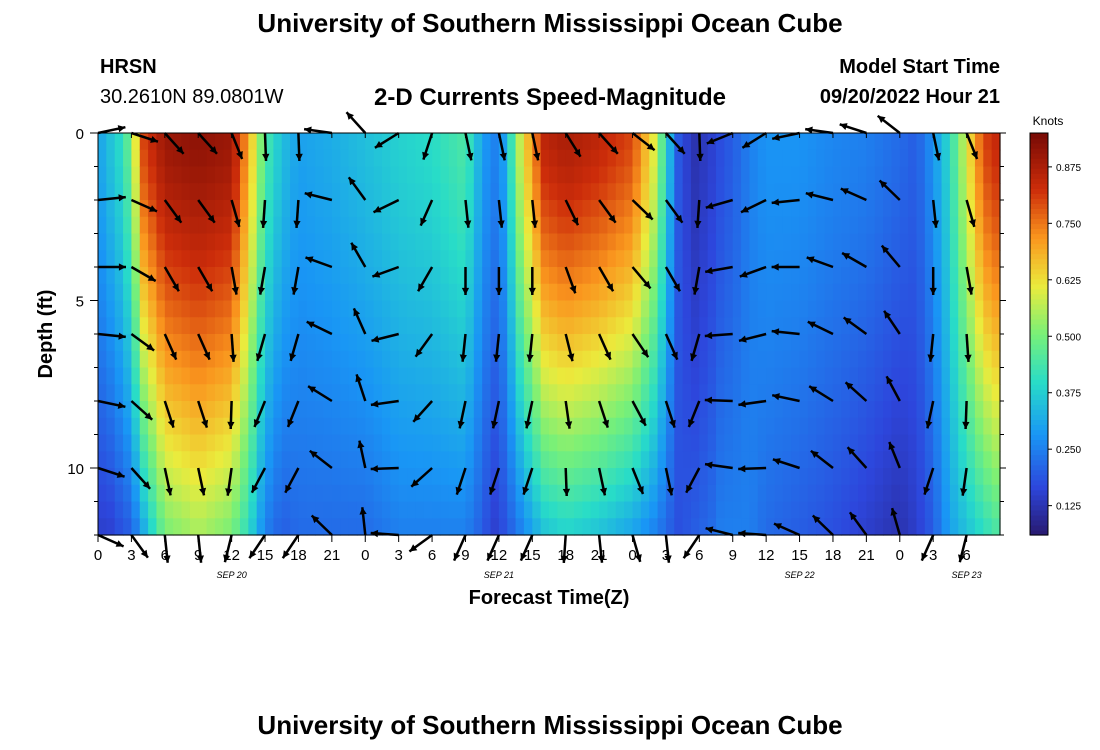  What do you see at coordinates (1068, 224) in the screenshot?
I see `colorbar-tick-label: 0.750` at bounding box center [1068, 224].